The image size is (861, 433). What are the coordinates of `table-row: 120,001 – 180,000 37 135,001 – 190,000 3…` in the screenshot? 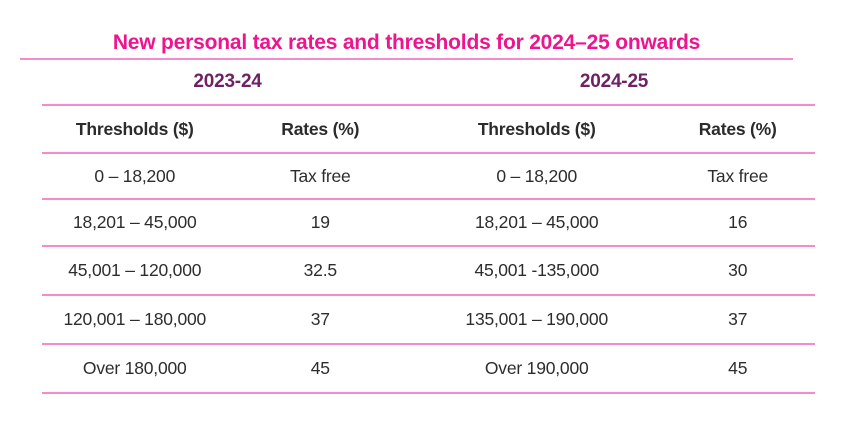 It's located at (428, 319).